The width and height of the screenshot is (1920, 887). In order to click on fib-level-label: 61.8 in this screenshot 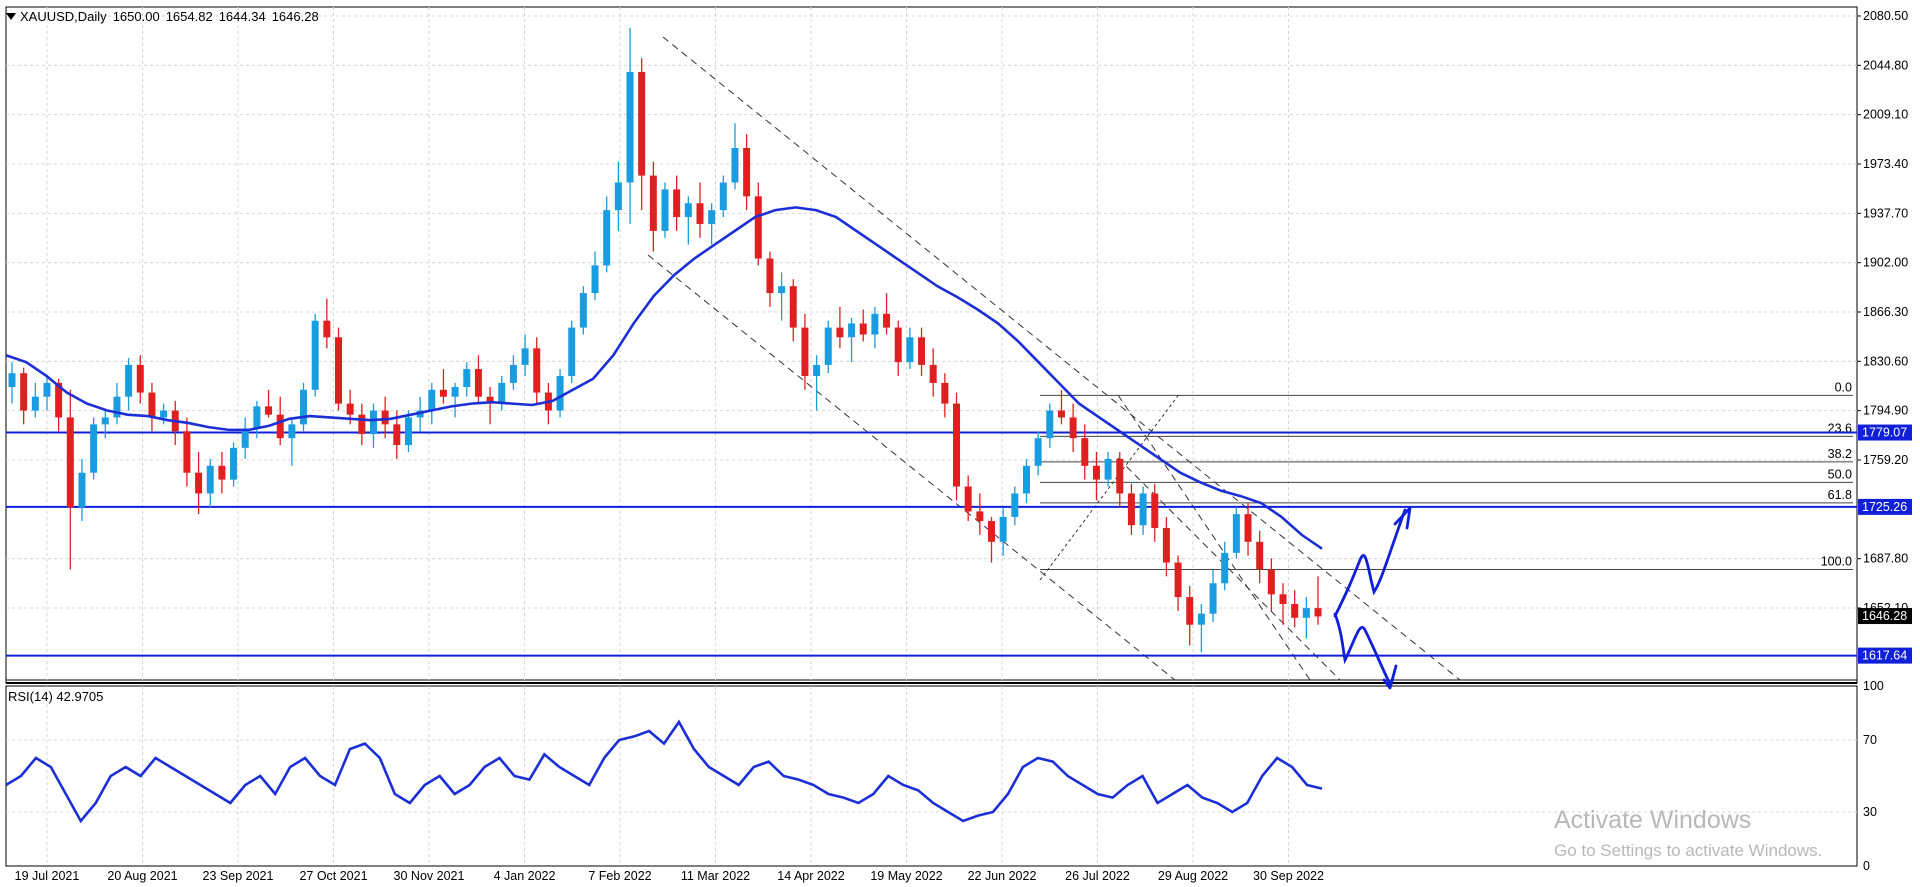, I will do `click(1840, 495)`.